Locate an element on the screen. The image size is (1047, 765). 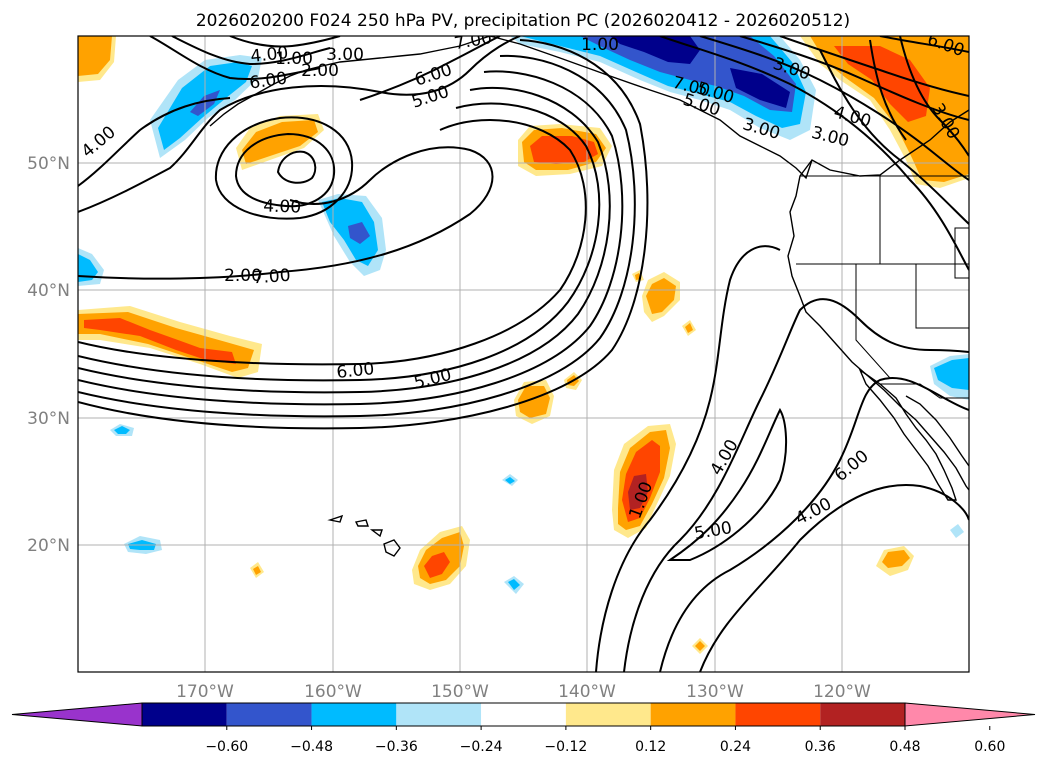
colorbar-tick-label: 0.60 is located at coordinates (989, 747).